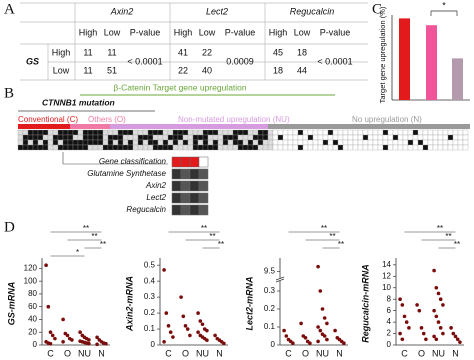 Image resolution: width=474 pixels, height=360 pixels. What do you see at coordinates (219, 353) in the screenshot?
I see `x-tick-label: N` at bounding box center [219, 353].